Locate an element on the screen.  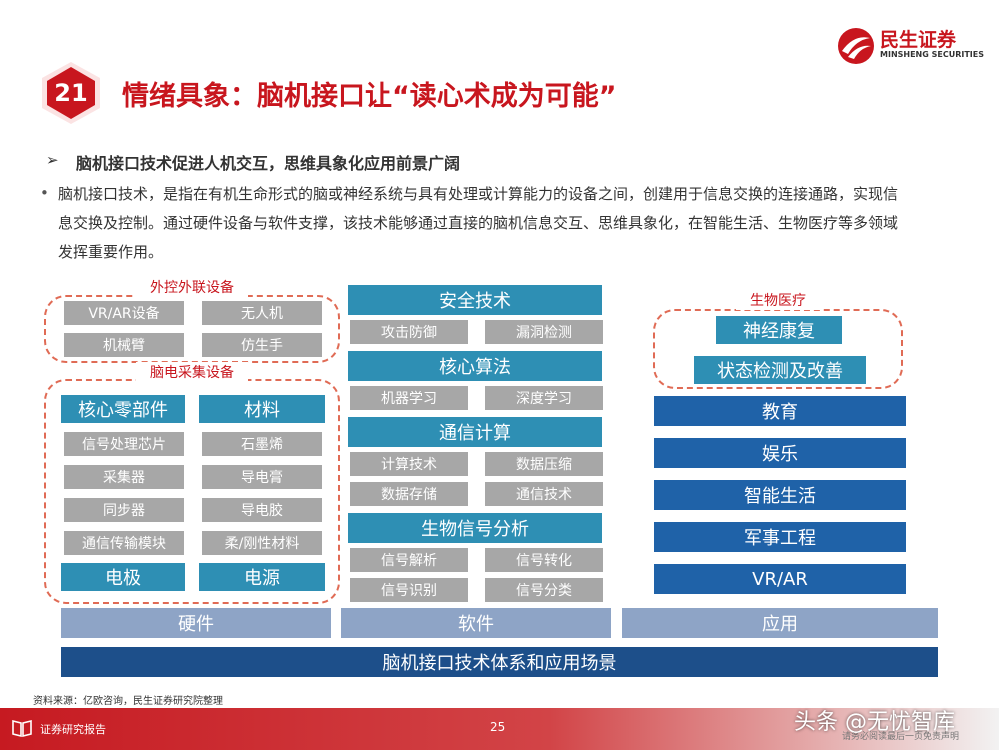
page-title: 情绪具象：脑机接口让“读心术成为可能” is located at coordinates (369, 96).